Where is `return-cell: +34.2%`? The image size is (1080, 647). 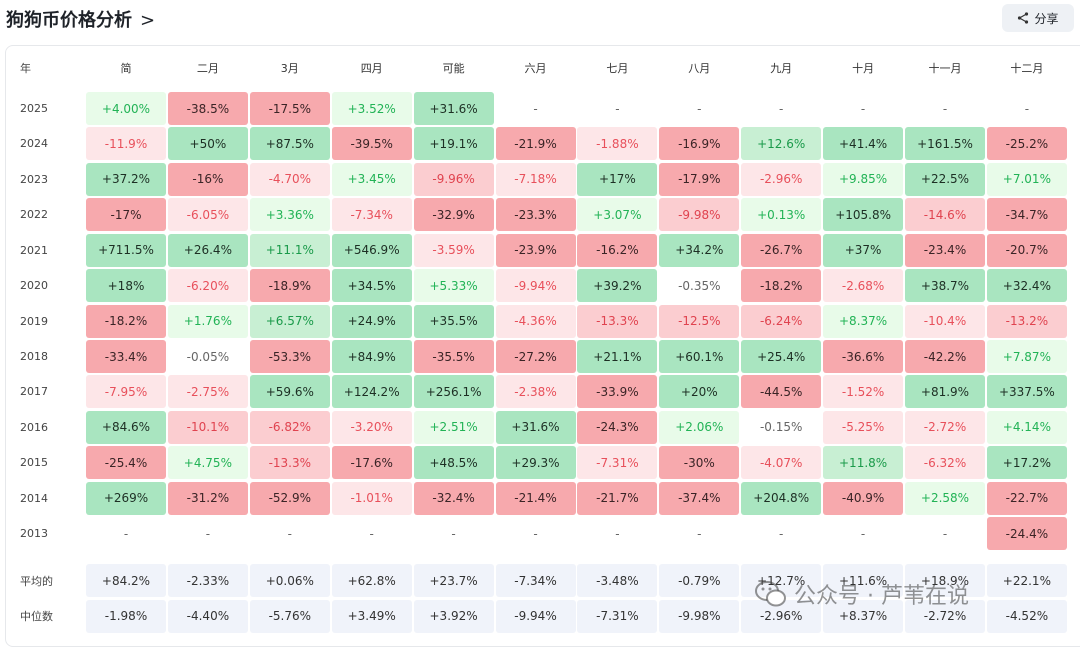
return-cell: +34.2% is located at coordinates (699, 250).